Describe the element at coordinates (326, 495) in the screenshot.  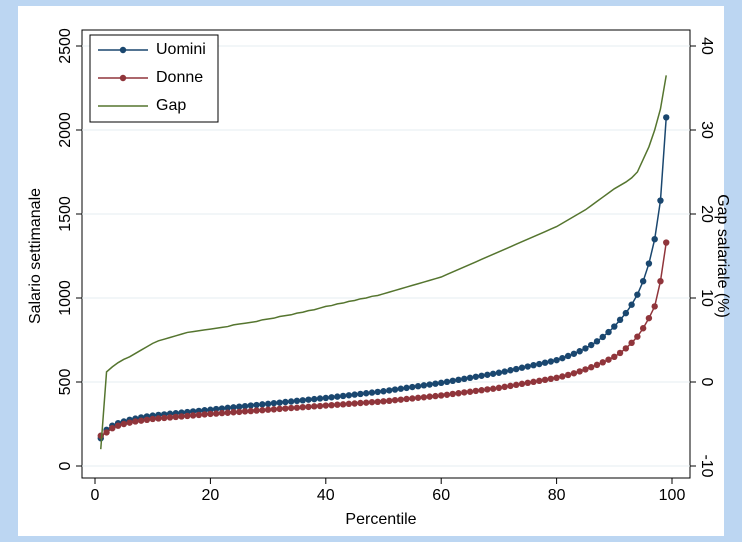
I see `x-tick-label: 40` at that location.